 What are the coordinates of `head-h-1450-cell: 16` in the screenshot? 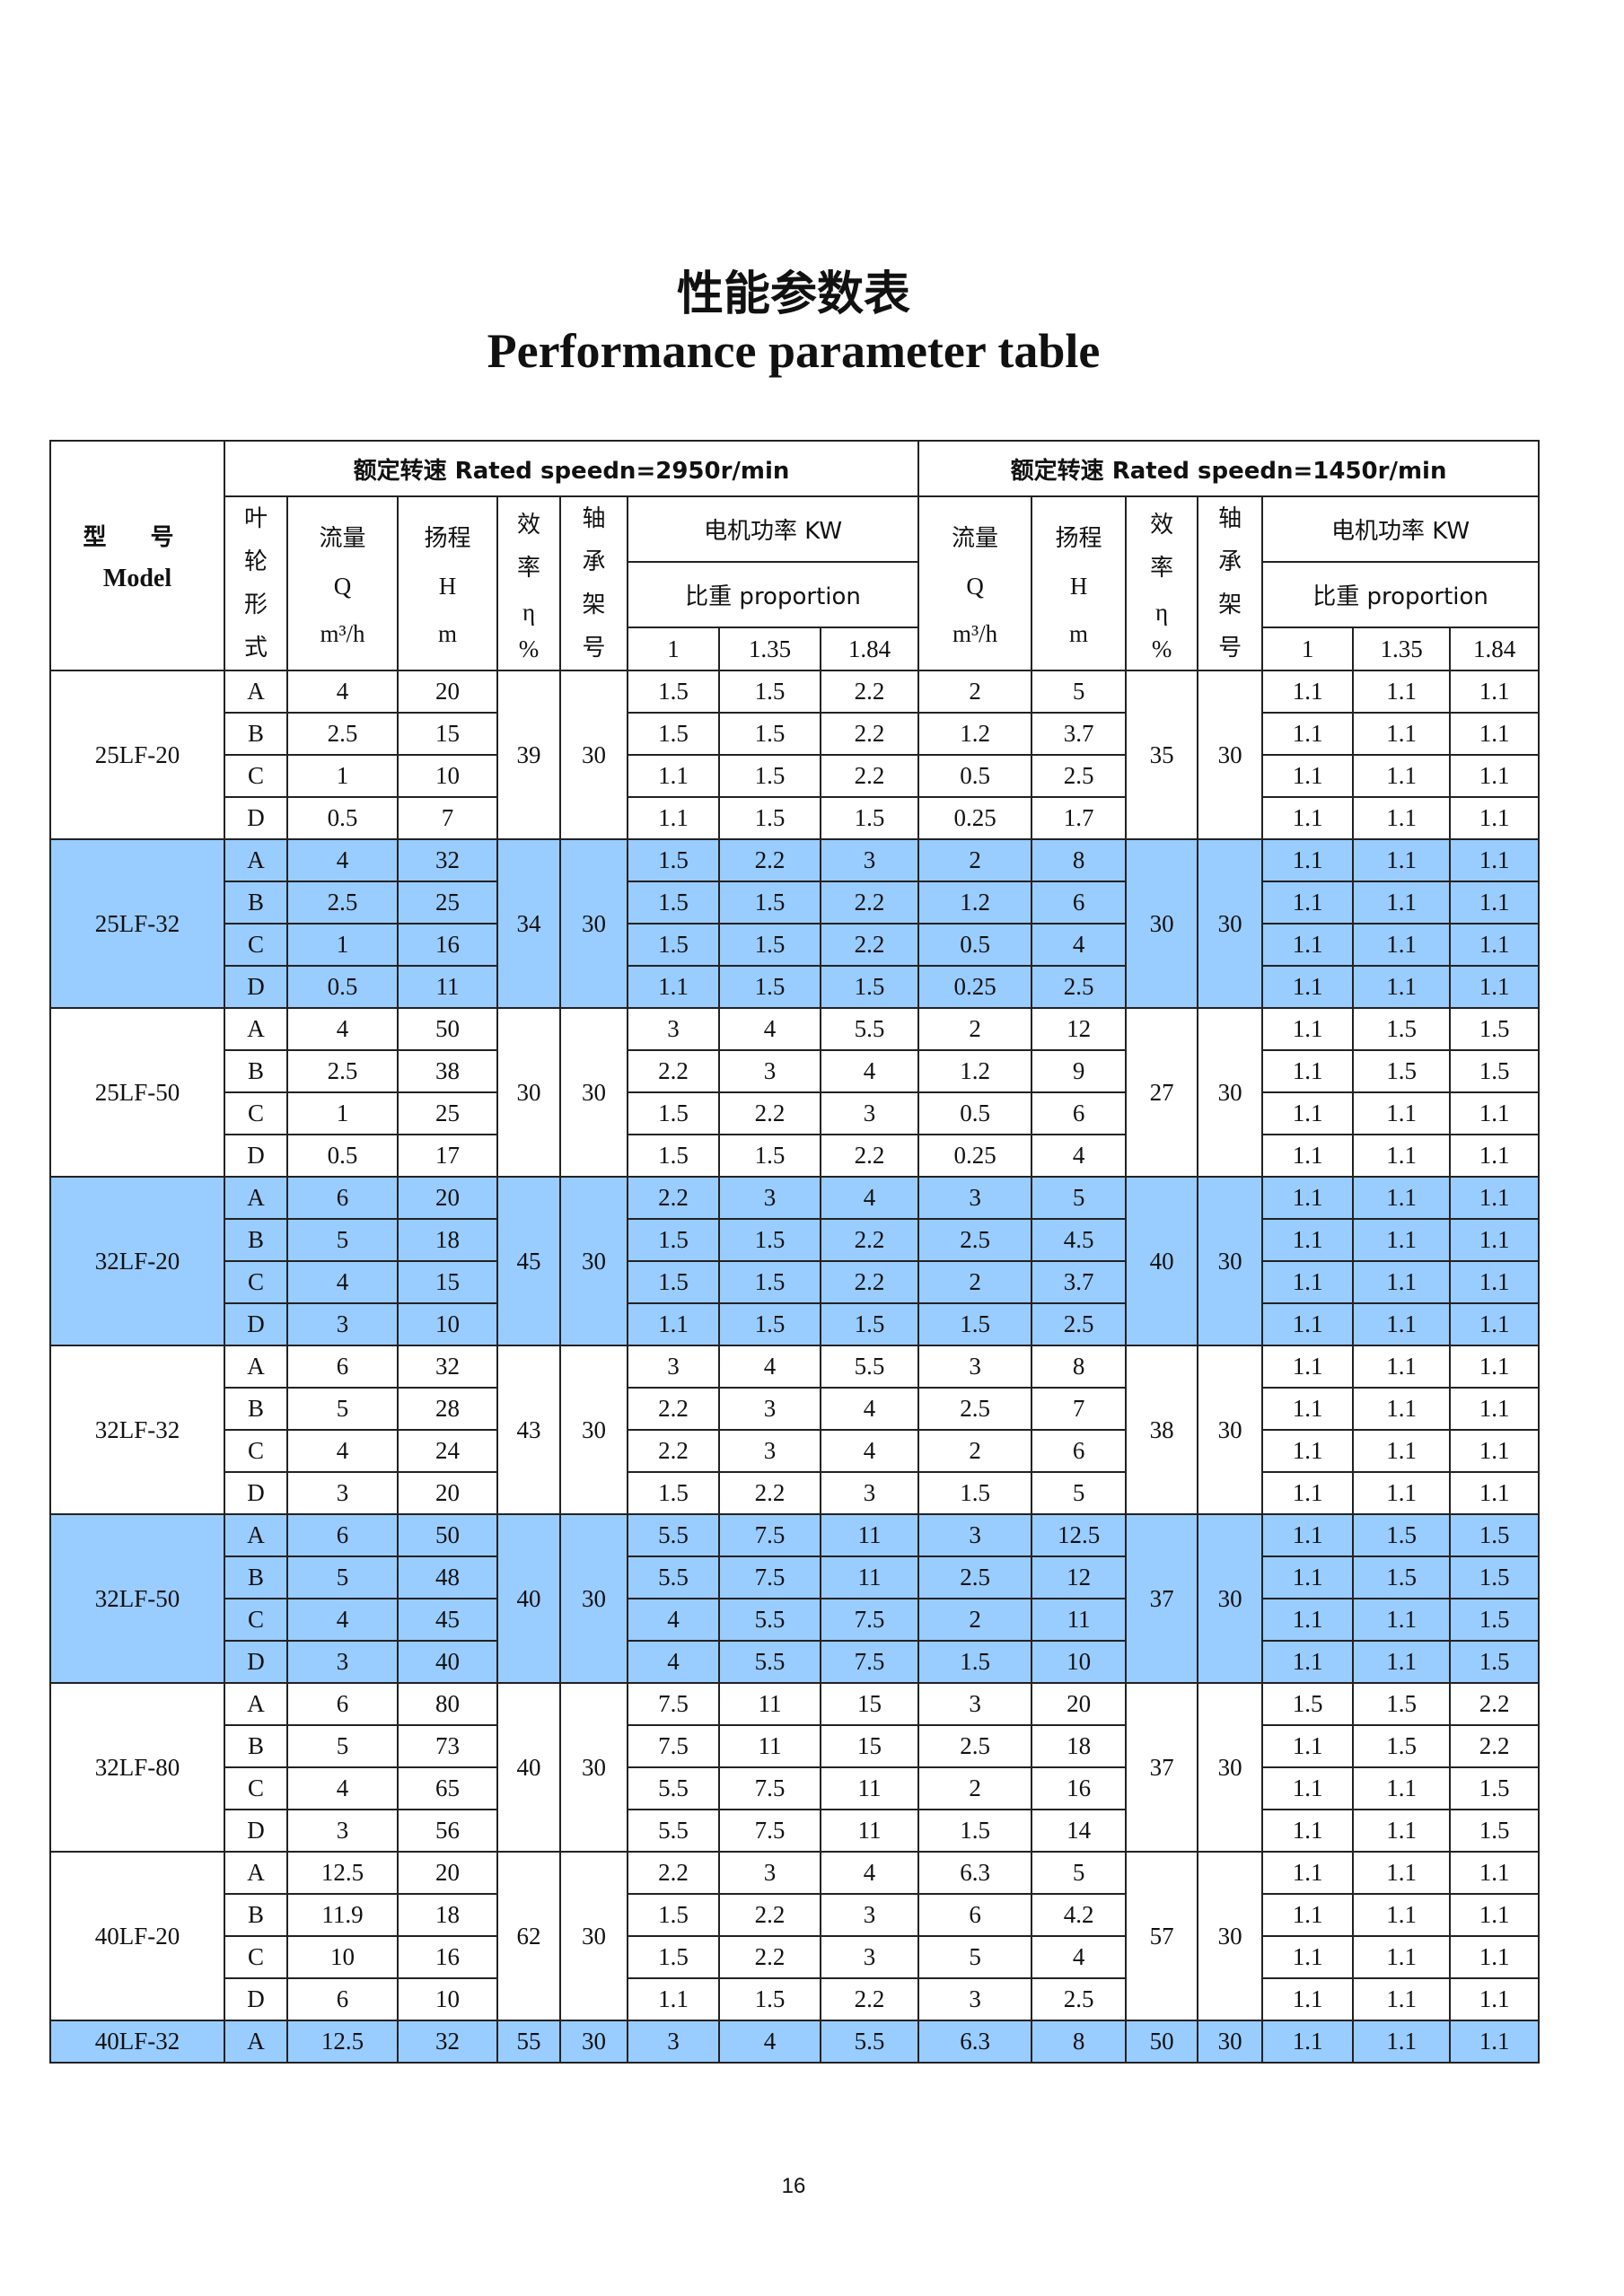 It's located at (1079, 1788).